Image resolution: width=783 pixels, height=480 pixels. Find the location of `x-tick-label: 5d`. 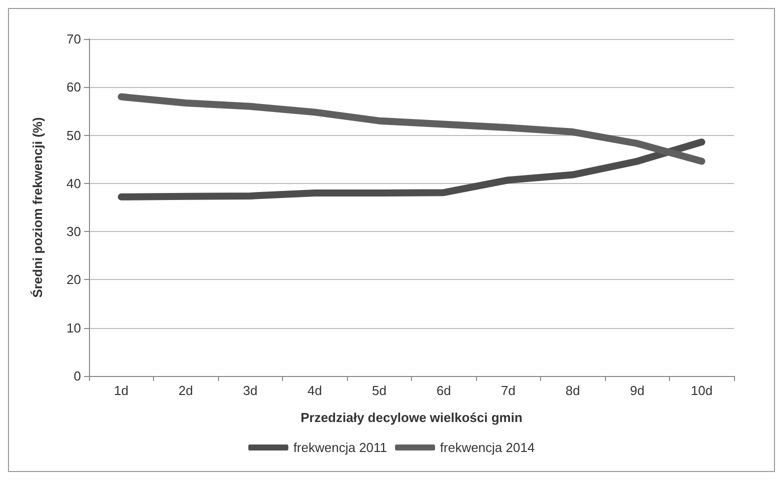

x-tick-label: 5d is located at coordinates (379, 390).